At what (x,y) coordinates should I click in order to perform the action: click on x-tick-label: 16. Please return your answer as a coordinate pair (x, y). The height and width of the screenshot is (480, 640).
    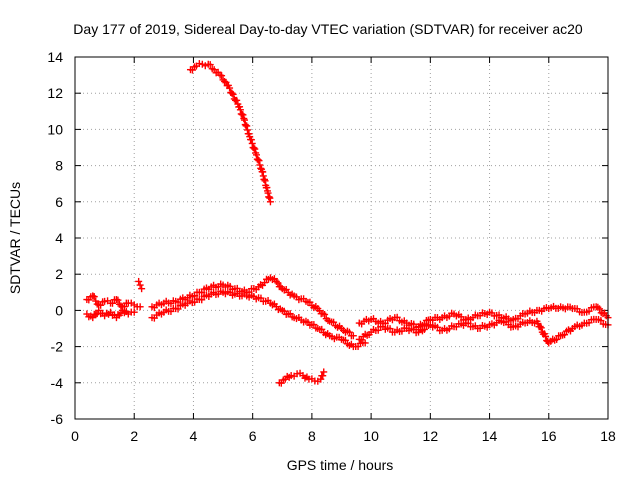
    Looking at the image, I should click on (549, 436).